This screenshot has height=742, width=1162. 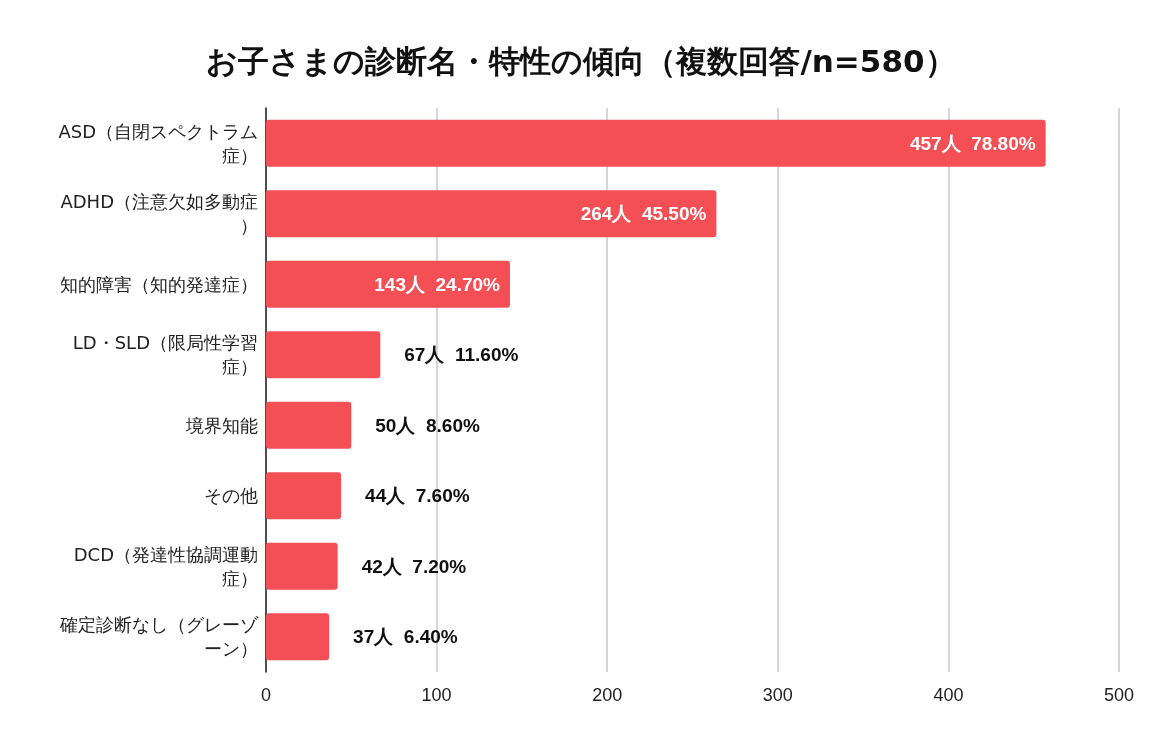 I want to click on y-tick-label: LD・SLD（限局性学習症）, so click(x=165, y=355).